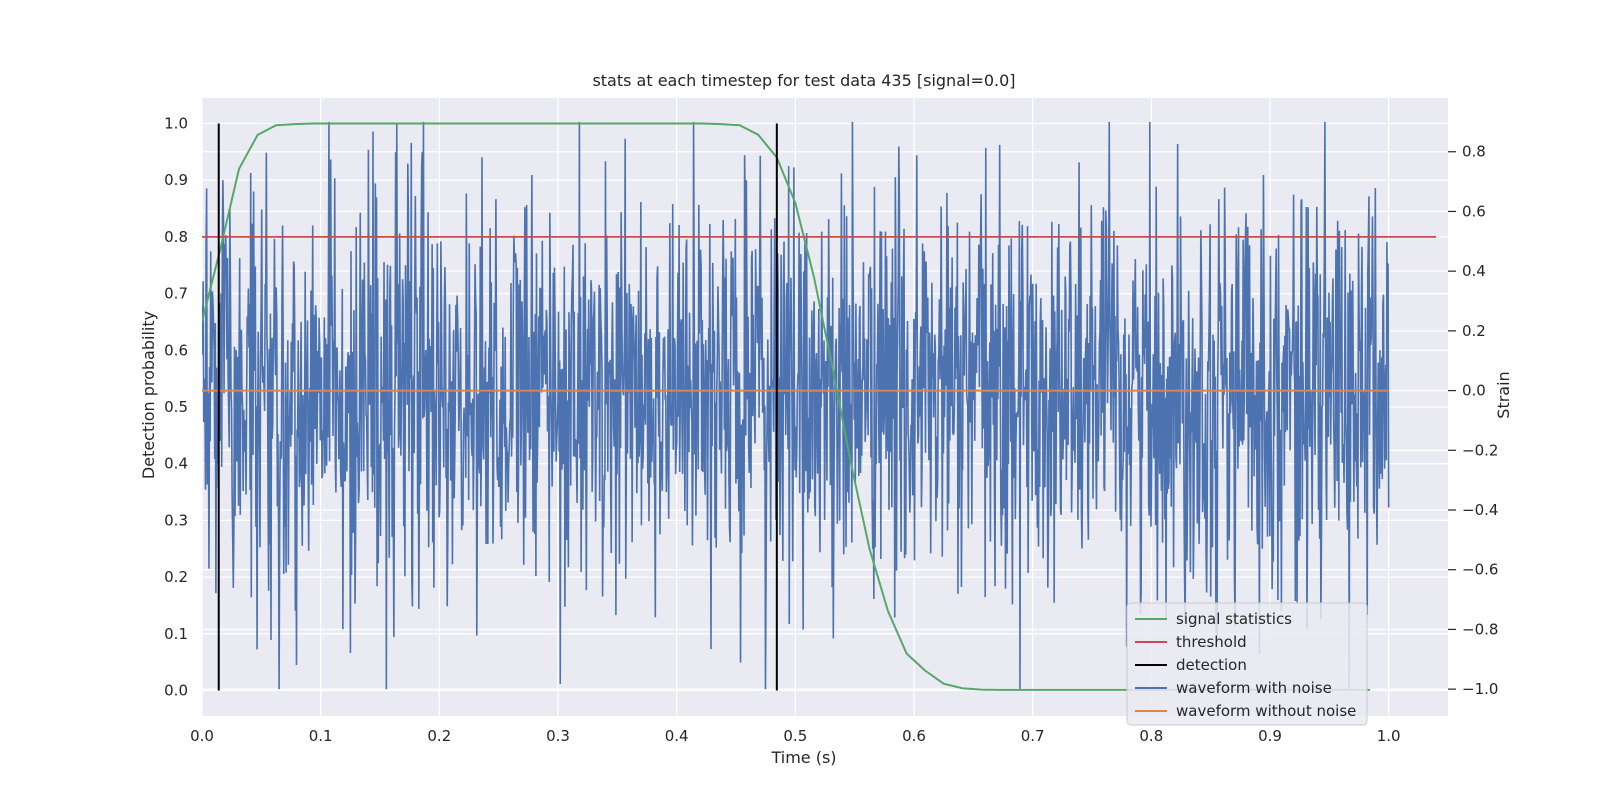  What do you see at coordinates (1480, 570) in the screenshot?
I see `y-right-tick-label: −0.6` at bounding box center [1480, 570].